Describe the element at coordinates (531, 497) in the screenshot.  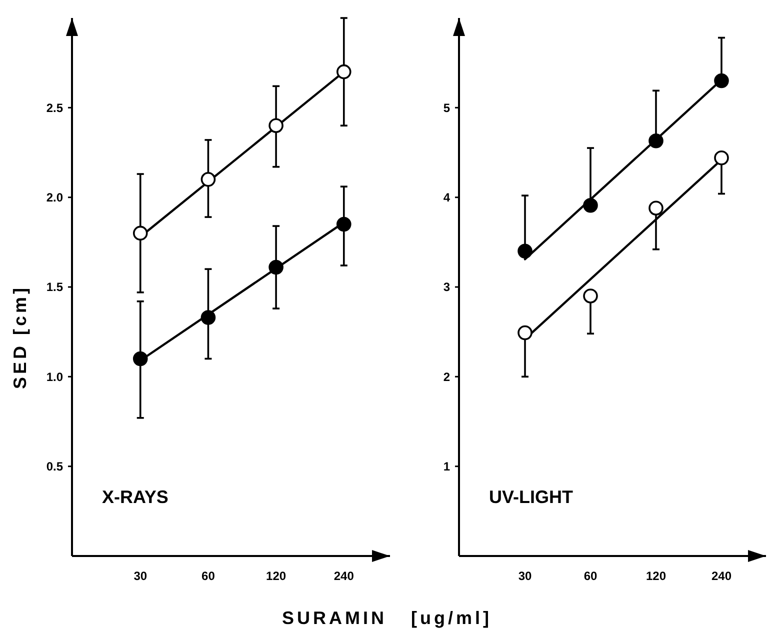
I see `annotation: UV-LIGHT` at that location.